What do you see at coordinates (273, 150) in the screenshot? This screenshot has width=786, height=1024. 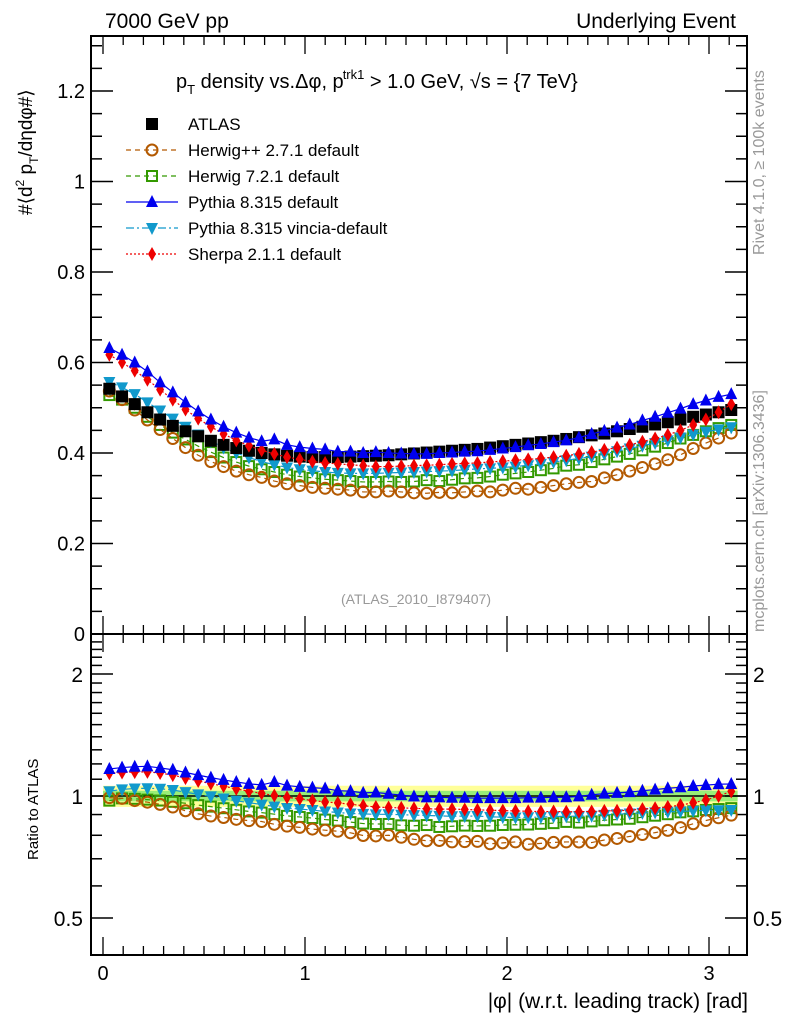 I see `legend-label: Herwig++ 2.7.1 default` at bounding box center [273, 150].